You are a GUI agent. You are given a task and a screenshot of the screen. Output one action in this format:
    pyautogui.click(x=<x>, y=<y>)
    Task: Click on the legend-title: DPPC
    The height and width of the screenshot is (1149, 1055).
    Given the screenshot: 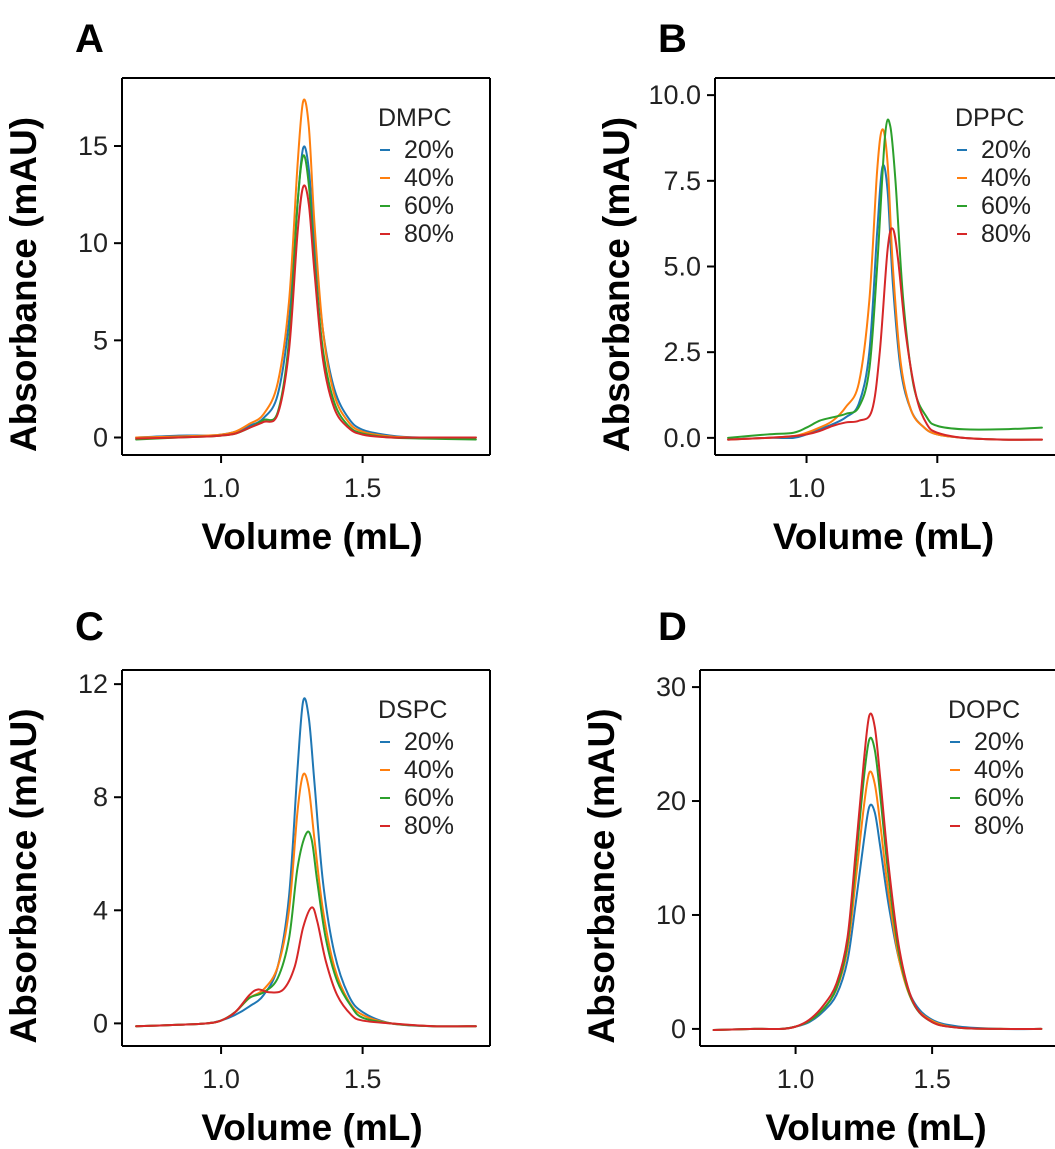 What is the action you would take?
    pyautogui.click(x=989, y=118)
    